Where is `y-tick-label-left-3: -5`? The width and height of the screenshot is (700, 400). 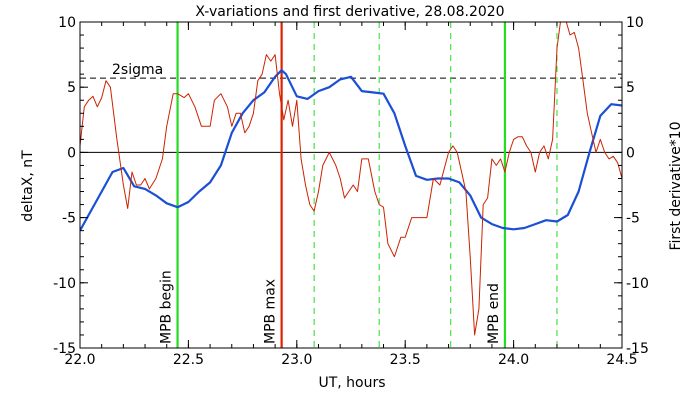
y-tick-label-left-3: -5 is located at coordinates (69, 219).